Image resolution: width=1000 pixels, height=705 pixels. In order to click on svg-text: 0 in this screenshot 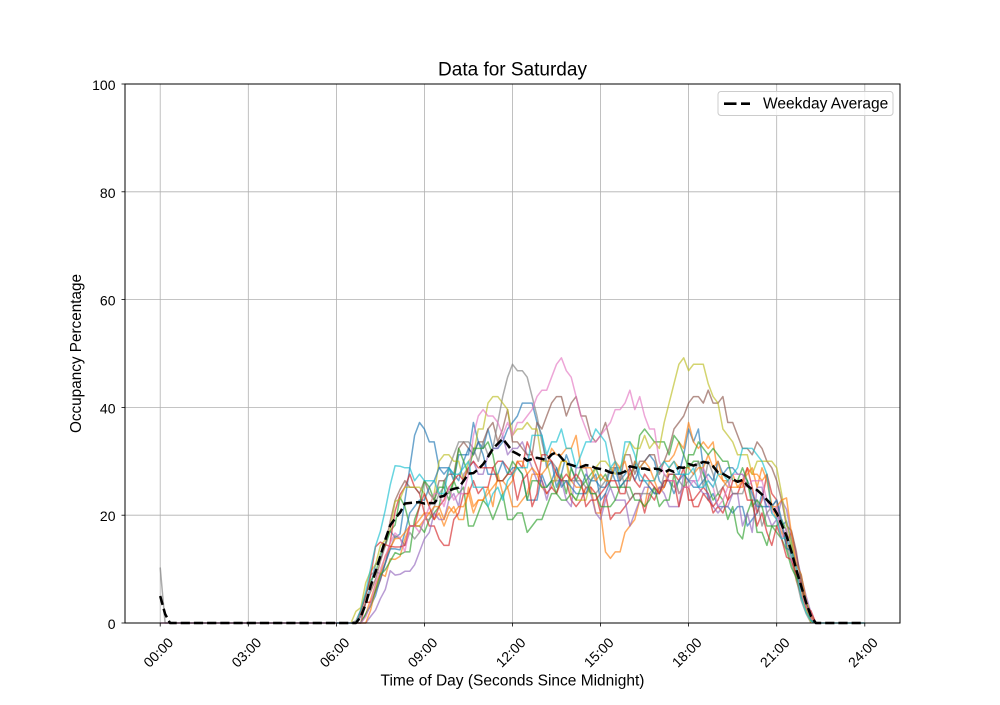, I will do `click(112, 624)`.